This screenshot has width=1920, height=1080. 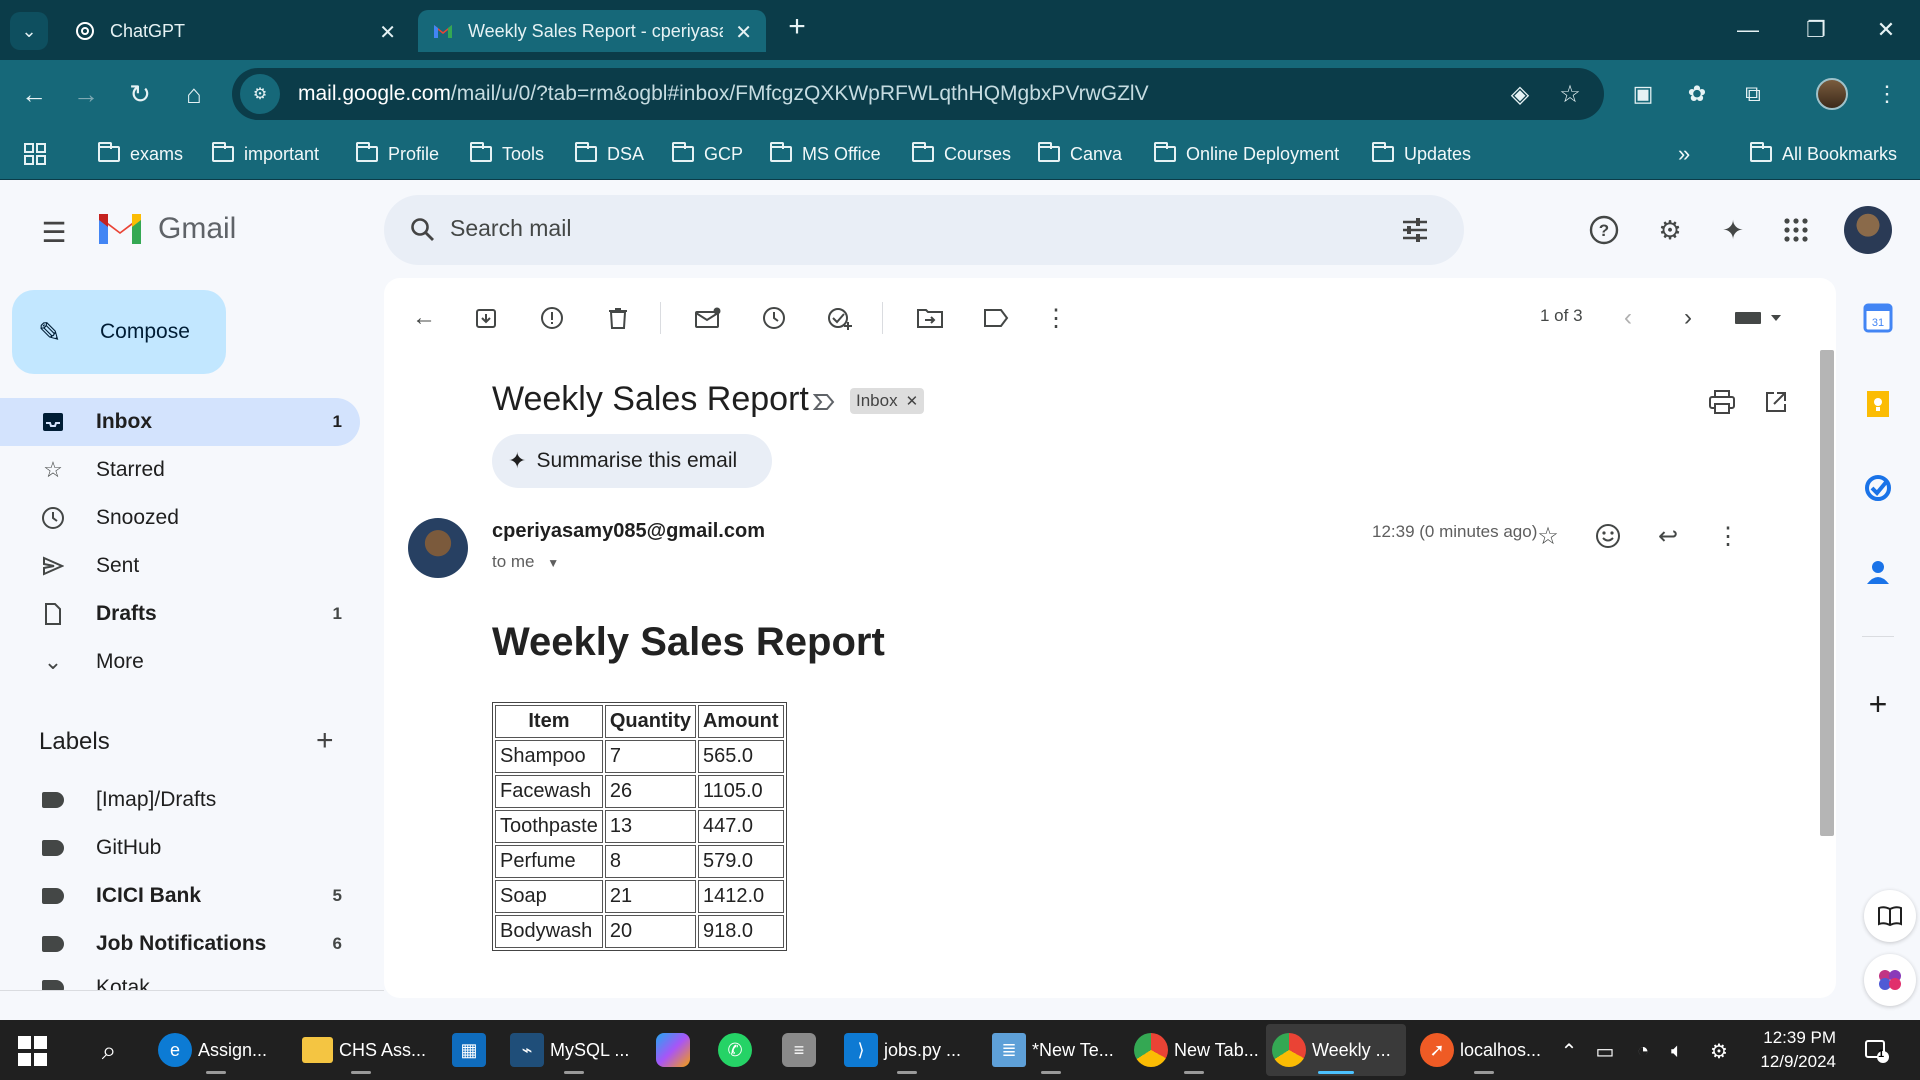 I want to click on nav-snoozed: Snoozed, so click(x=180, y=518).